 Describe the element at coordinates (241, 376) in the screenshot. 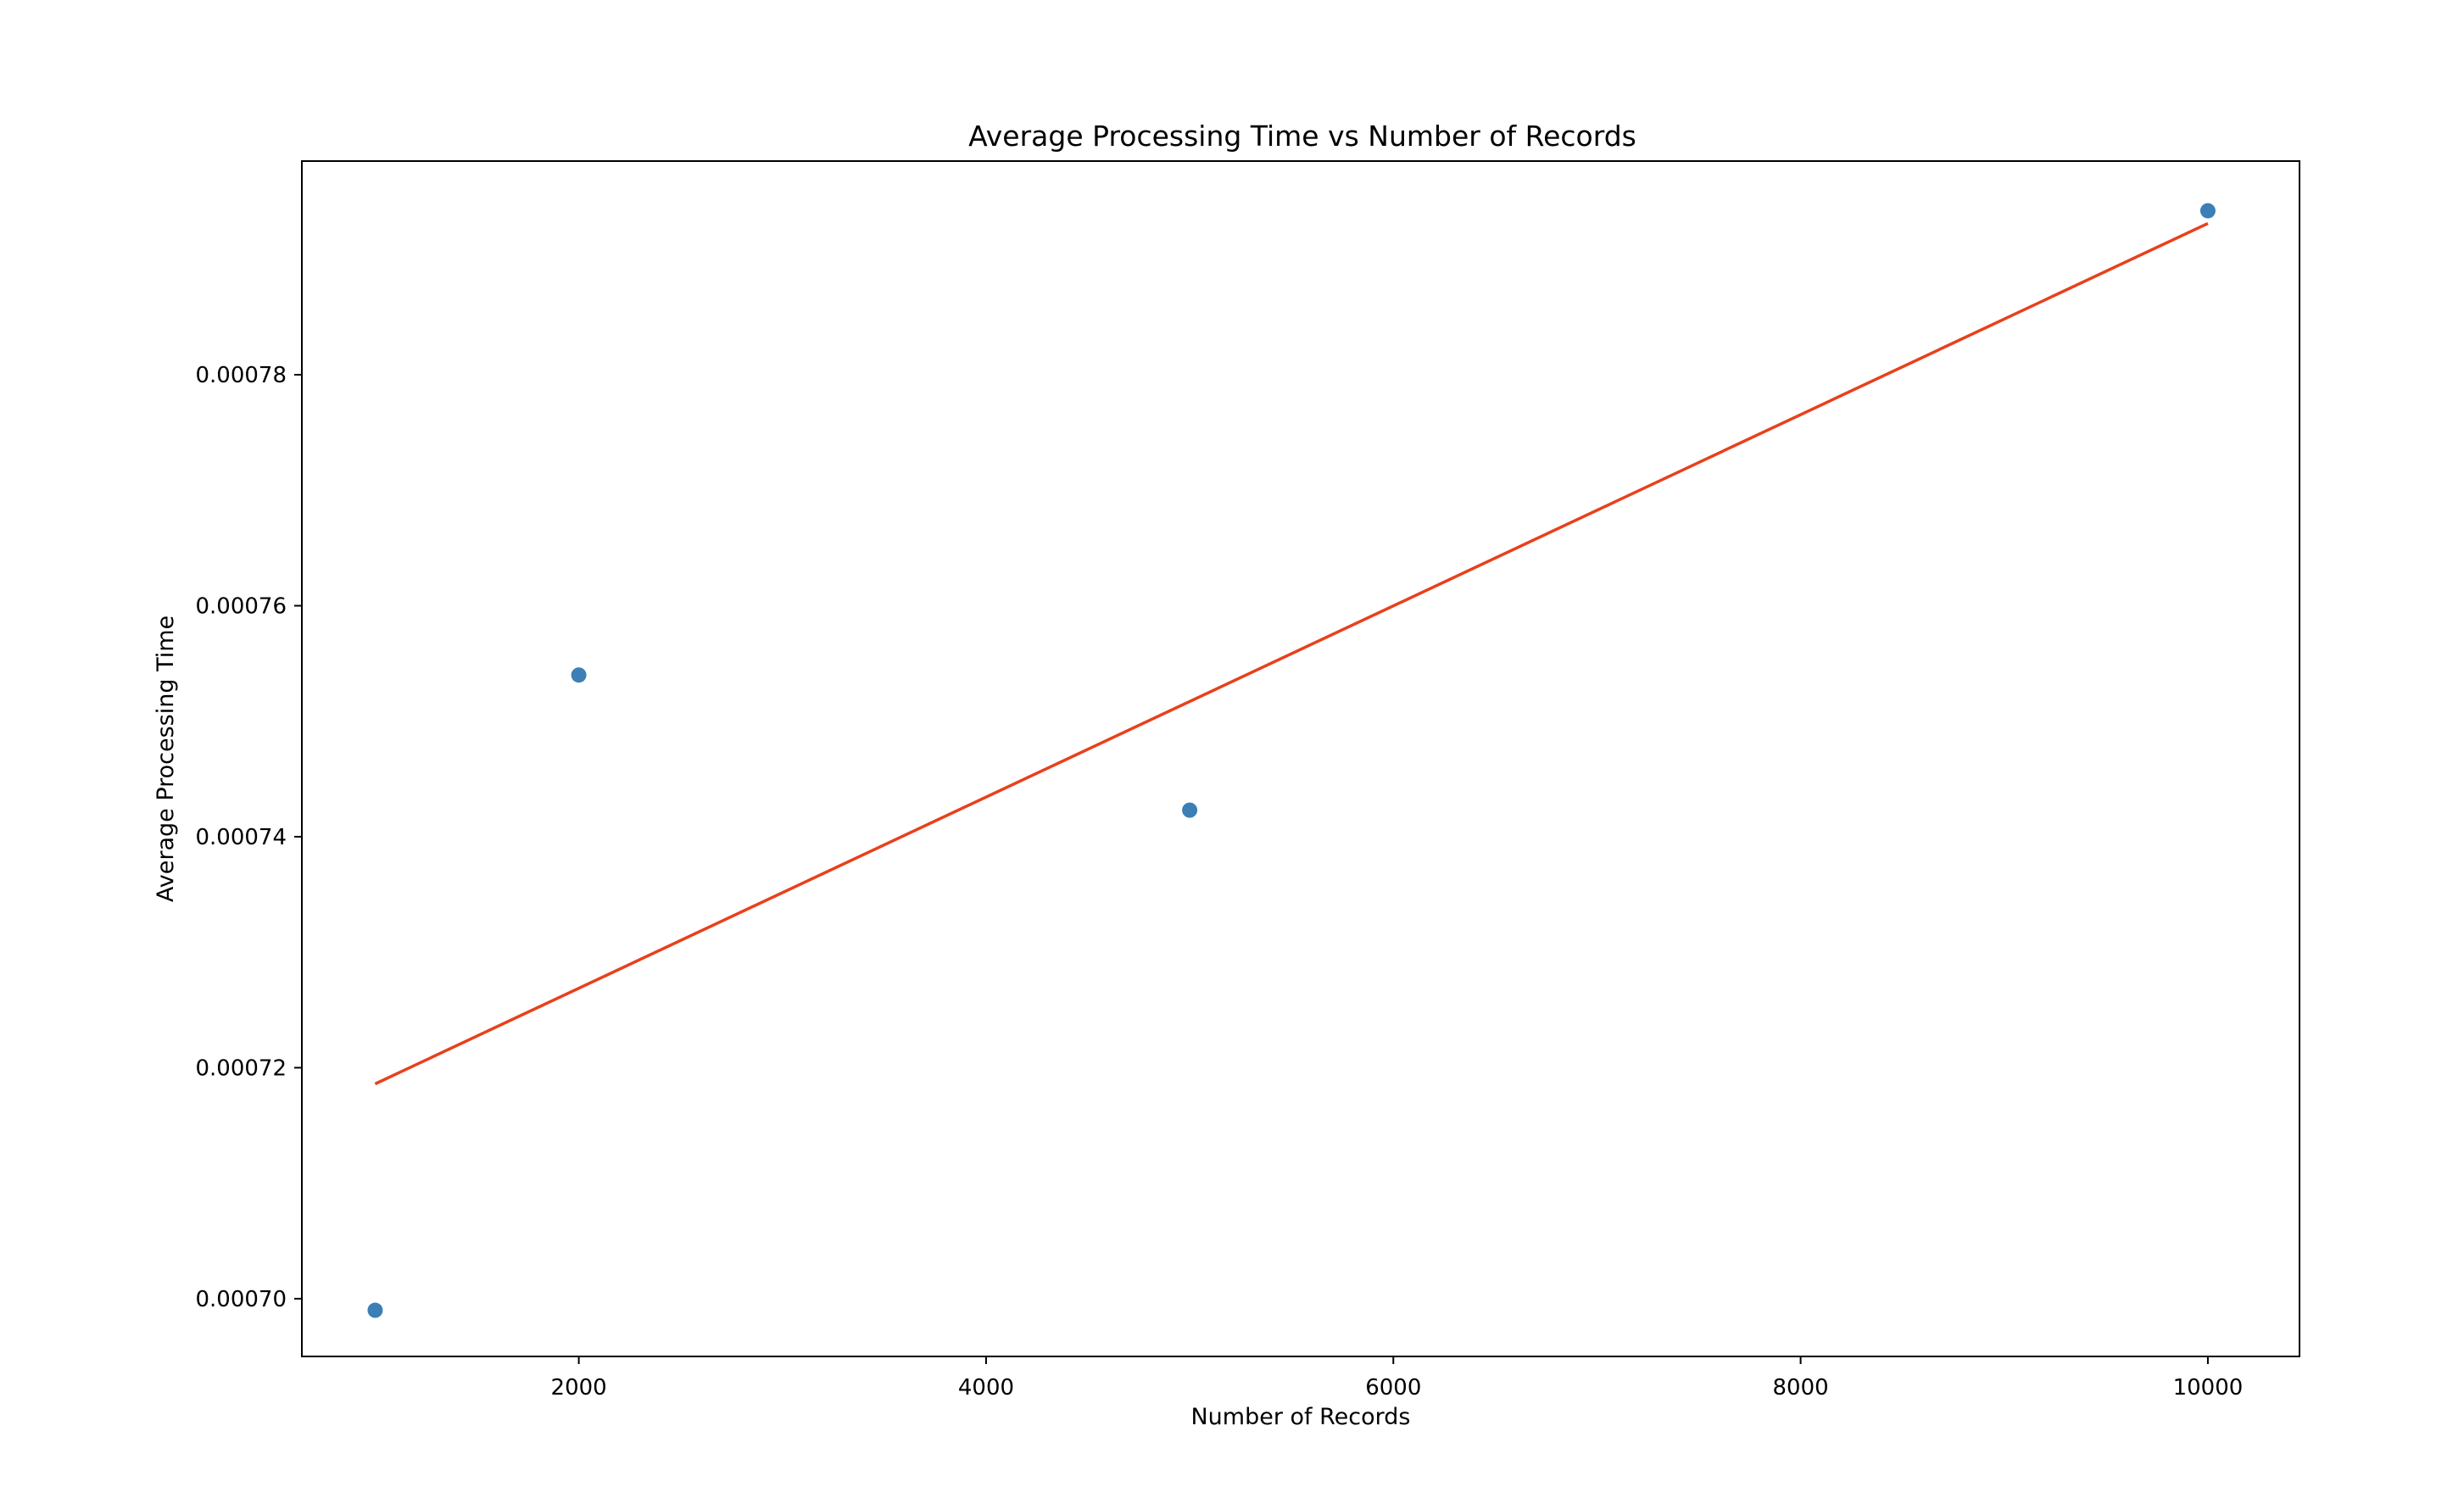

I see `y-tick-label: 0.00078` at that location.